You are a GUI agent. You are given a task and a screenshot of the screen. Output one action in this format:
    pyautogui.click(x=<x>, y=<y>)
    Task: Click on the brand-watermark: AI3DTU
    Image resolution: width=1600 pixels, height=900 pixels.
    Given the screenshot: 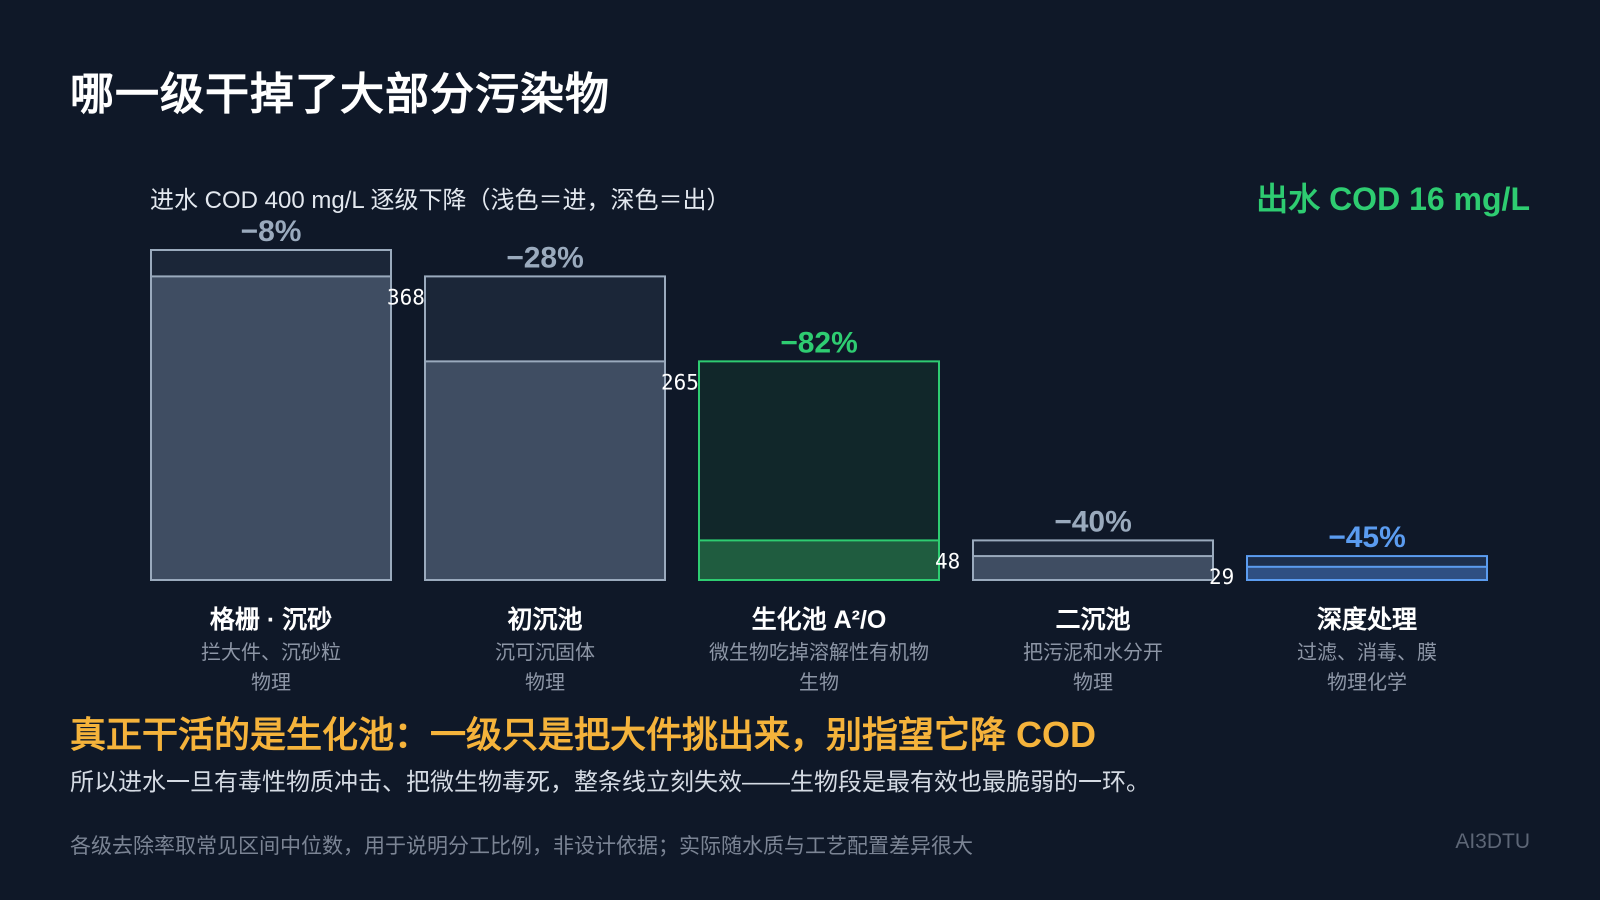 What is the action you would take?
    pyautogui.click(x=1492, y=841)
    